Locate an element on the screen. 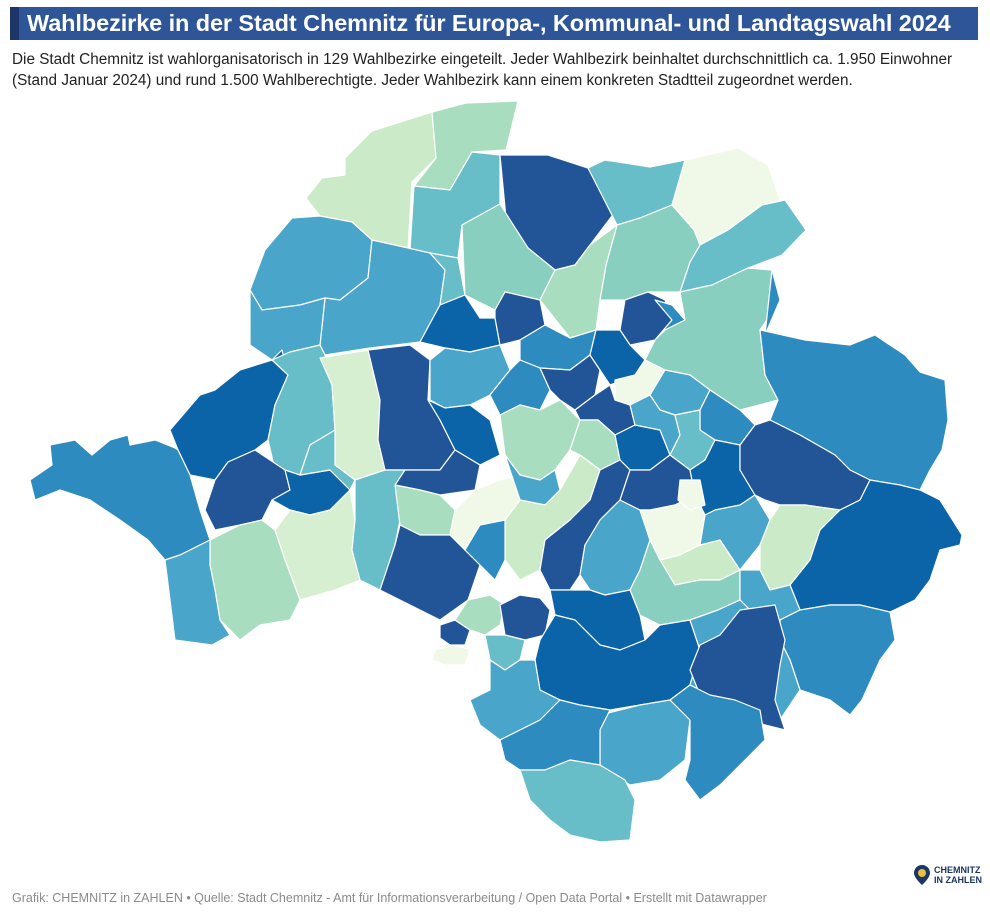 The width and height of the screenshot is (990, 918). logo-line-2: IN ZAHLEN is located at coordinates (958, 880).